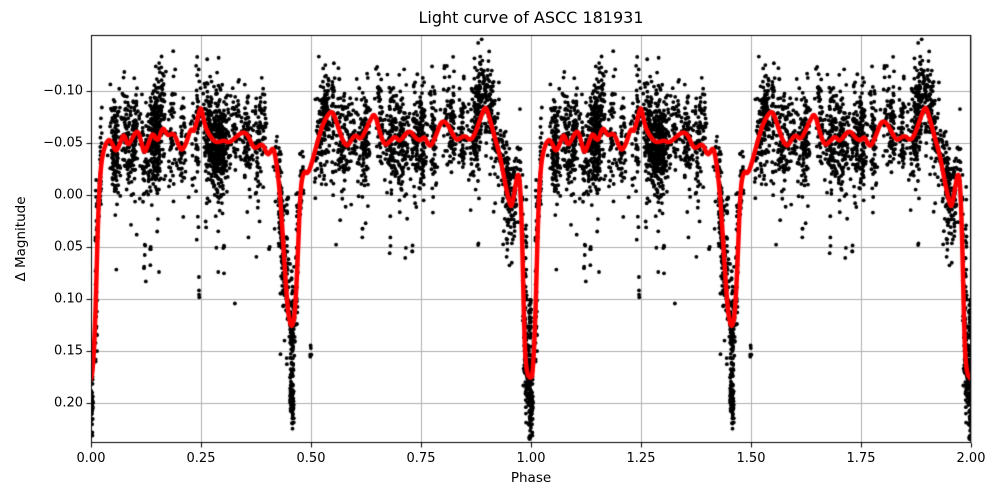 This screenshot has width=1000, height=500. What do you see at coordinates (971, 458) in the screenshot?
I see `x-tick-label: 2.00` at bounding box center [971, 458].